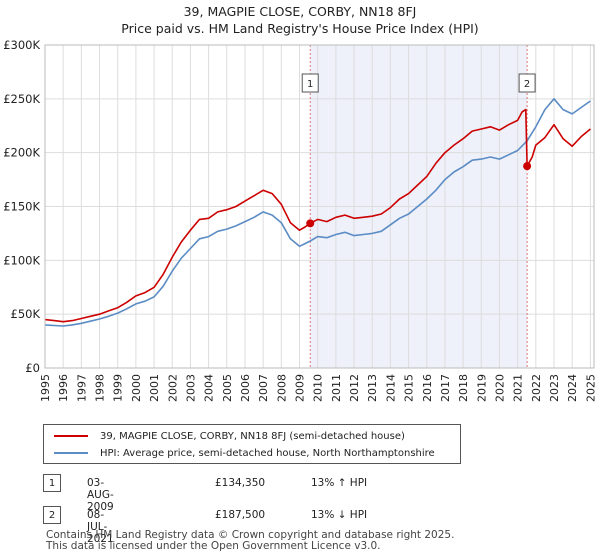  What do you see at coordinates (100, 388) in the screenshot?
I see `x-tick-label: 1998` at bounding box center [100, 388].